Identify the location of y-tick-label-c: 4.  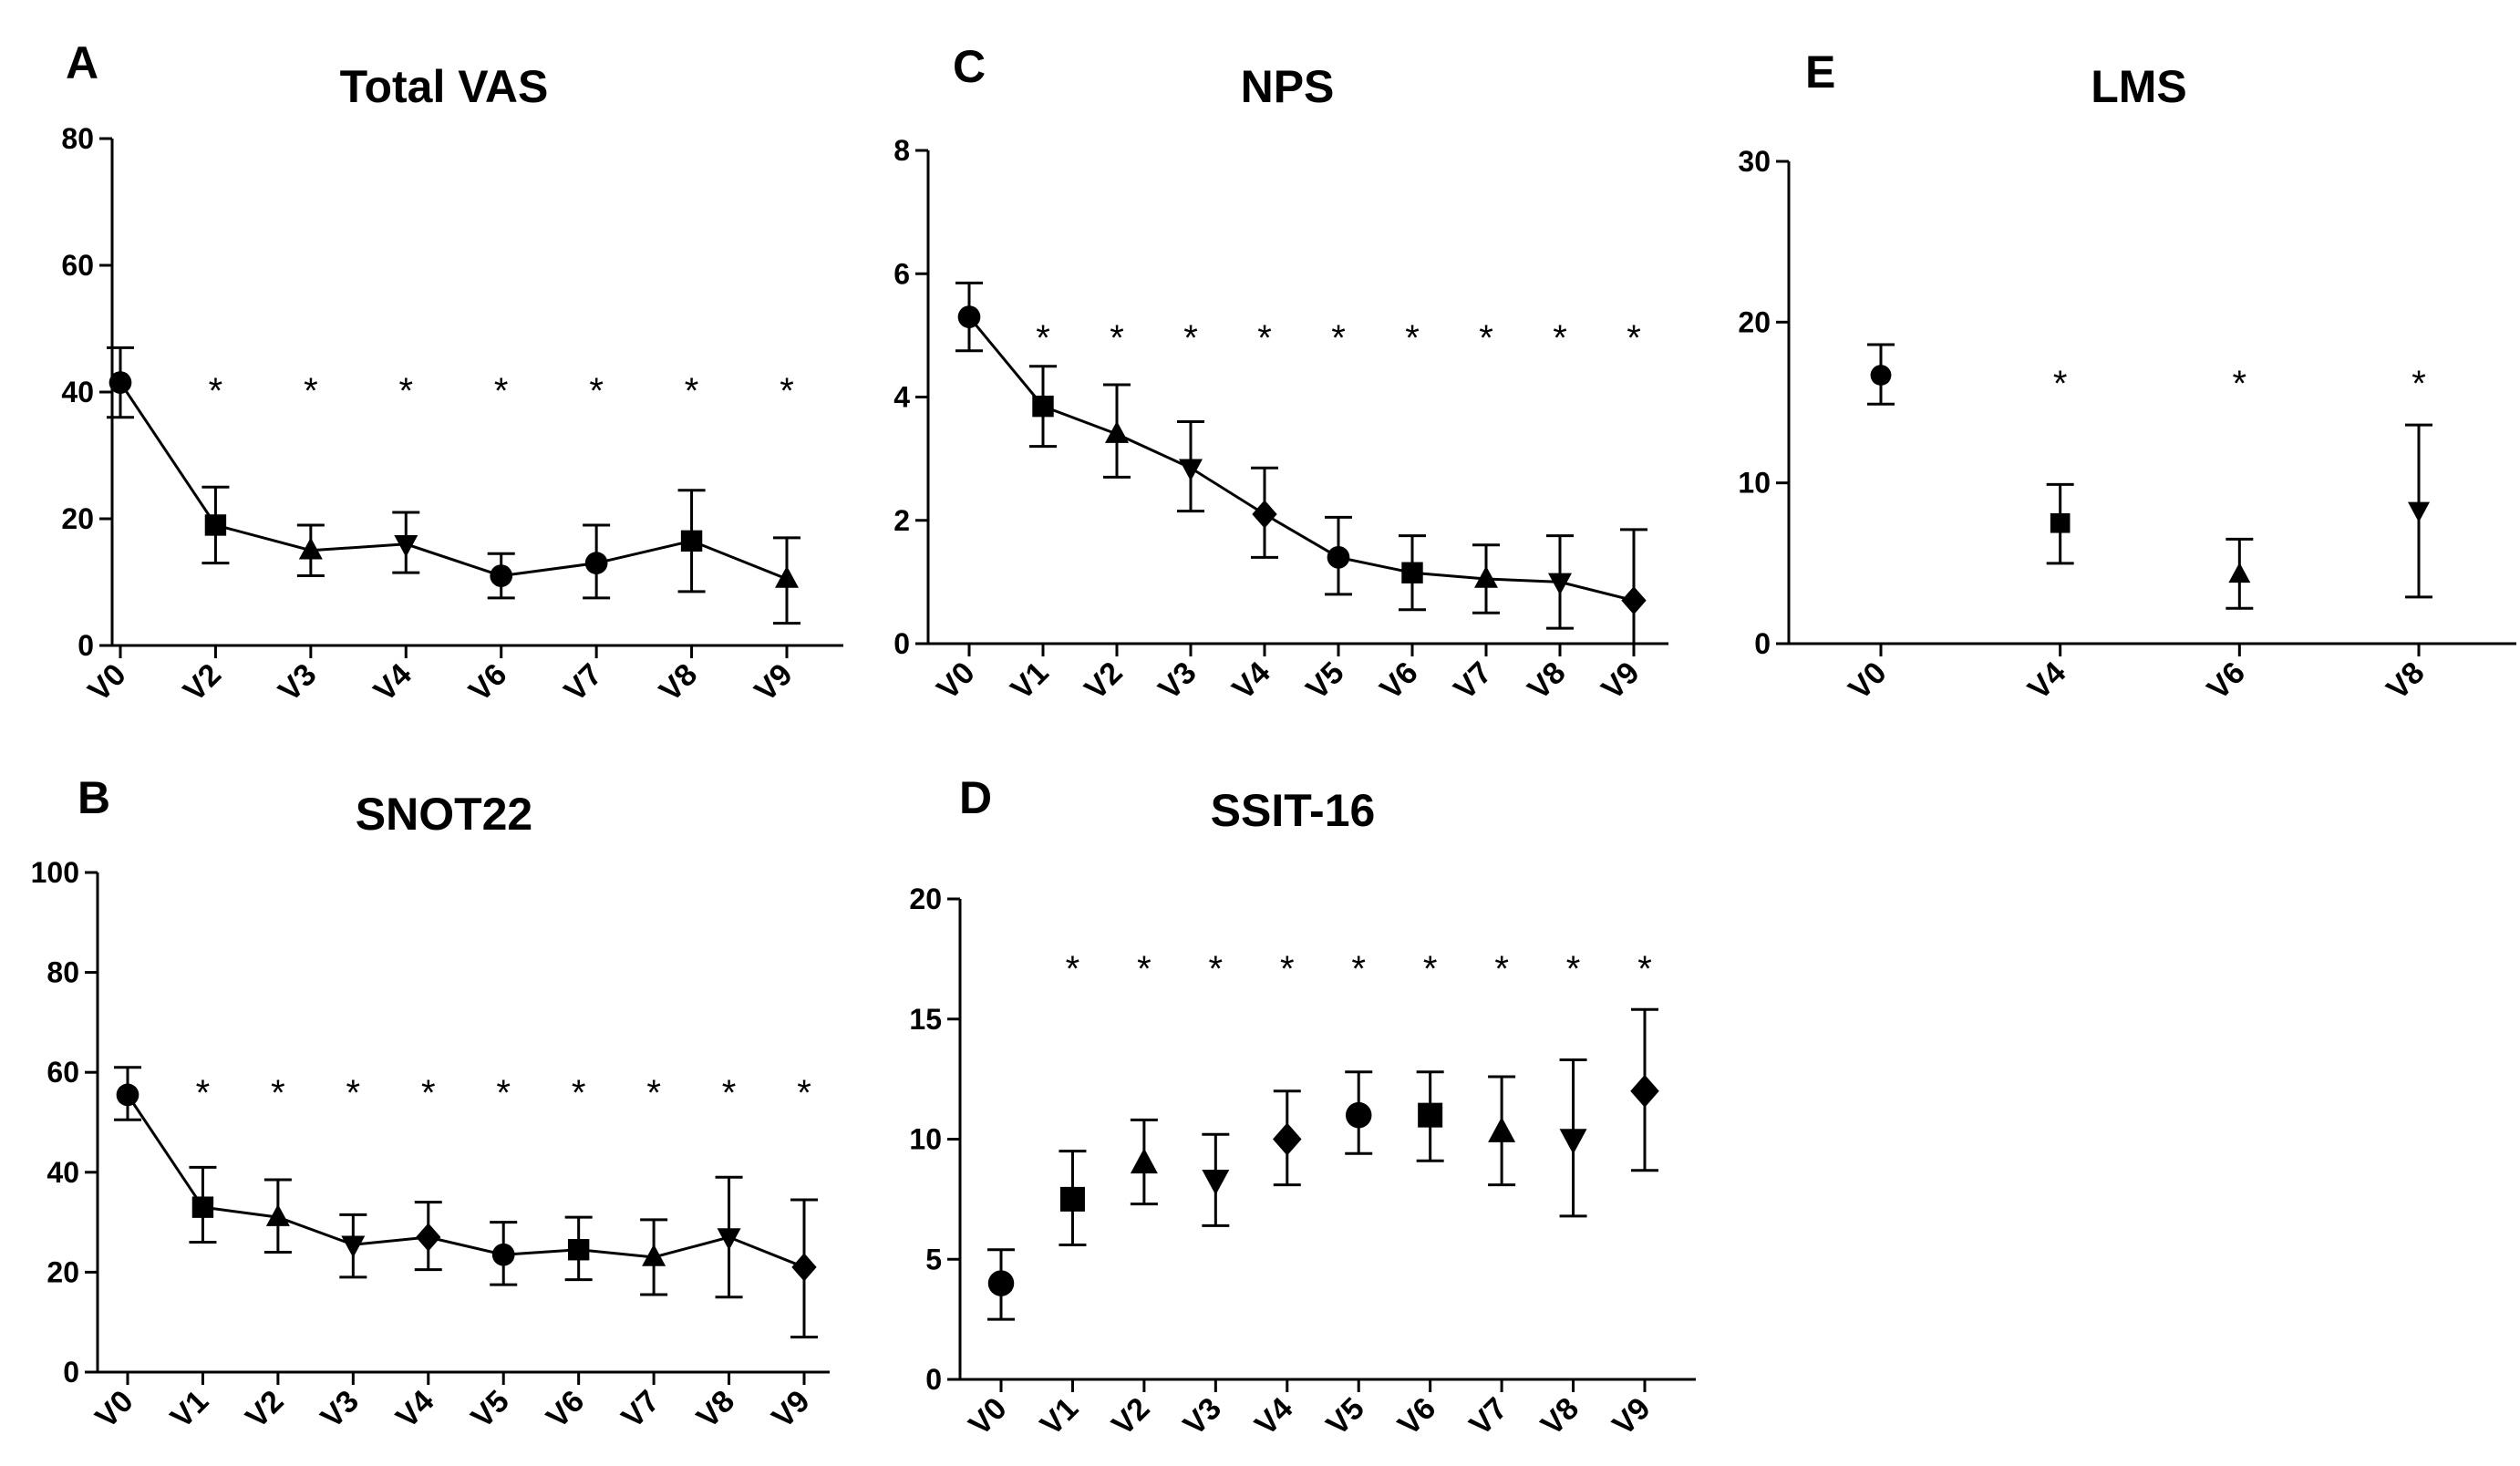
(902, 397).